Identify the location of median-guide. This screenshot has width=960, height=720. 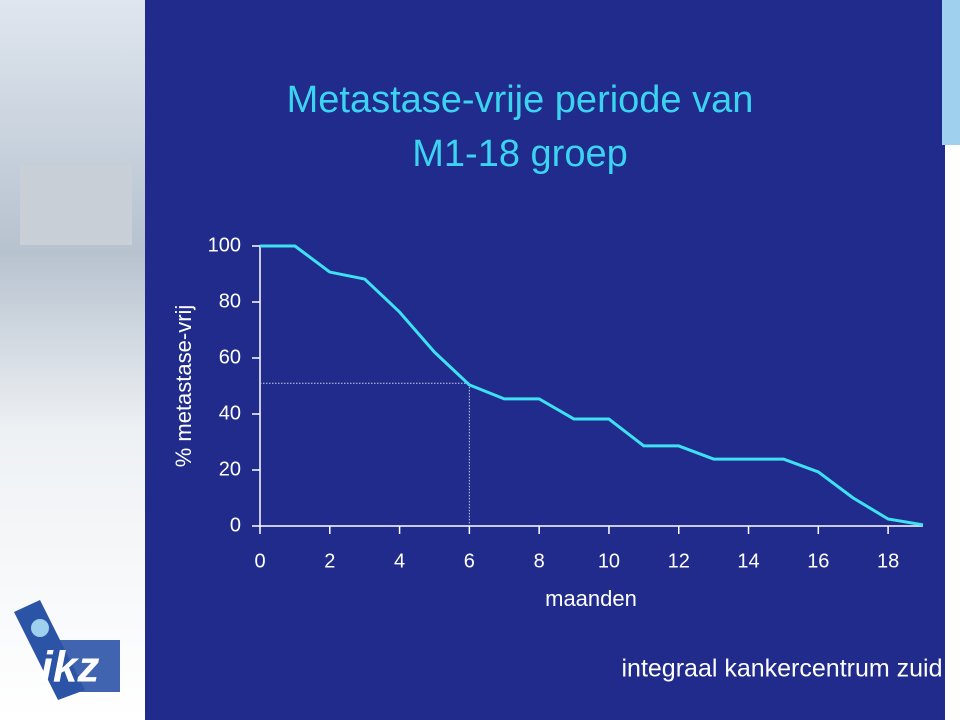
(365, 454).